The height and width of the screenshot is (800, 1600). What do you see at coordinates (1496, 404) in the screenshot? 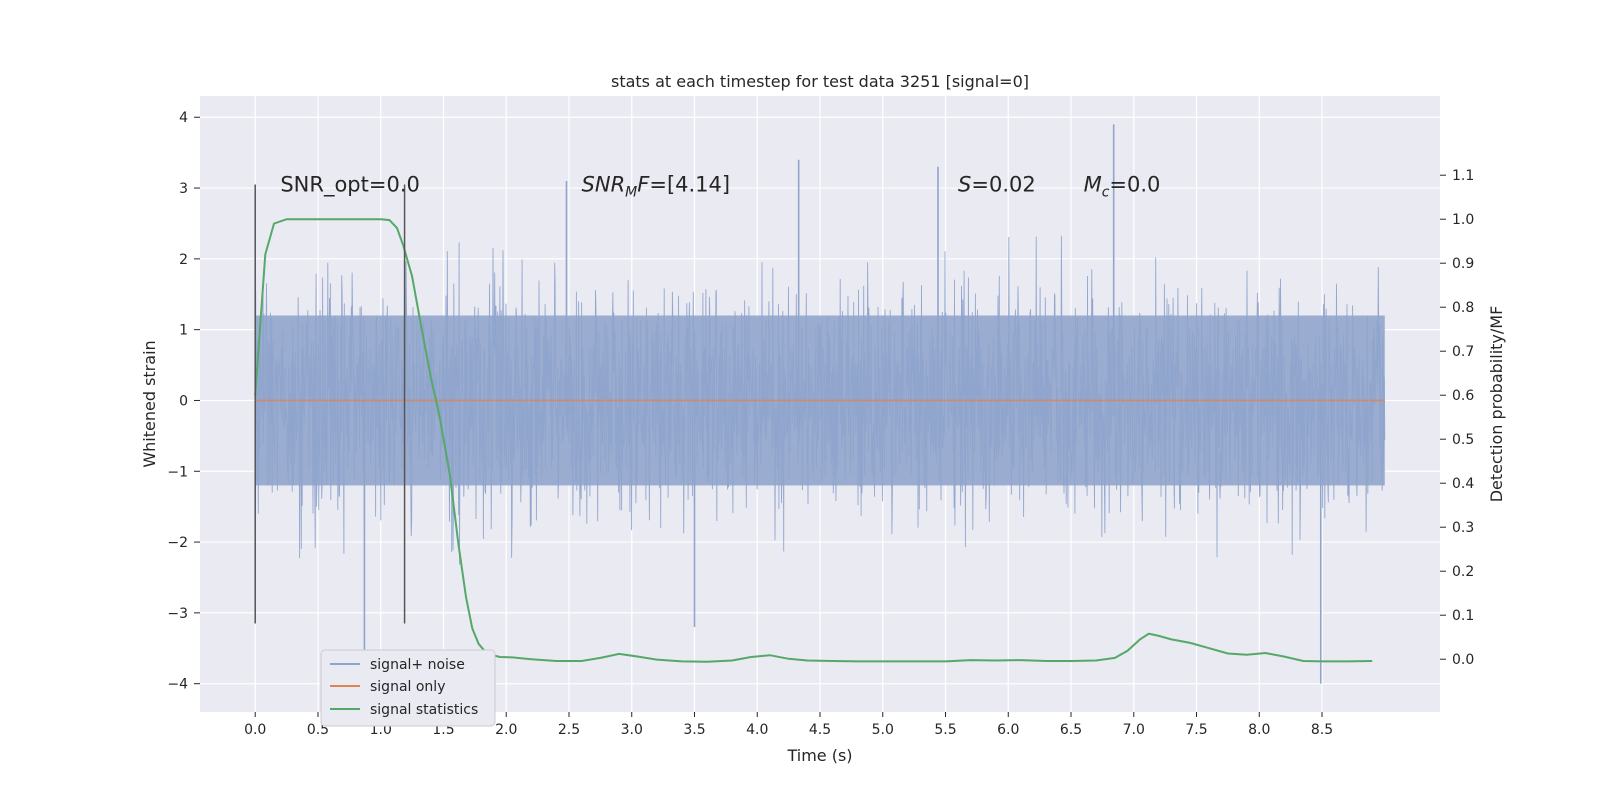
I see `y2-axis-label: Detection probability/MF` at bounding box center [1496, 404].